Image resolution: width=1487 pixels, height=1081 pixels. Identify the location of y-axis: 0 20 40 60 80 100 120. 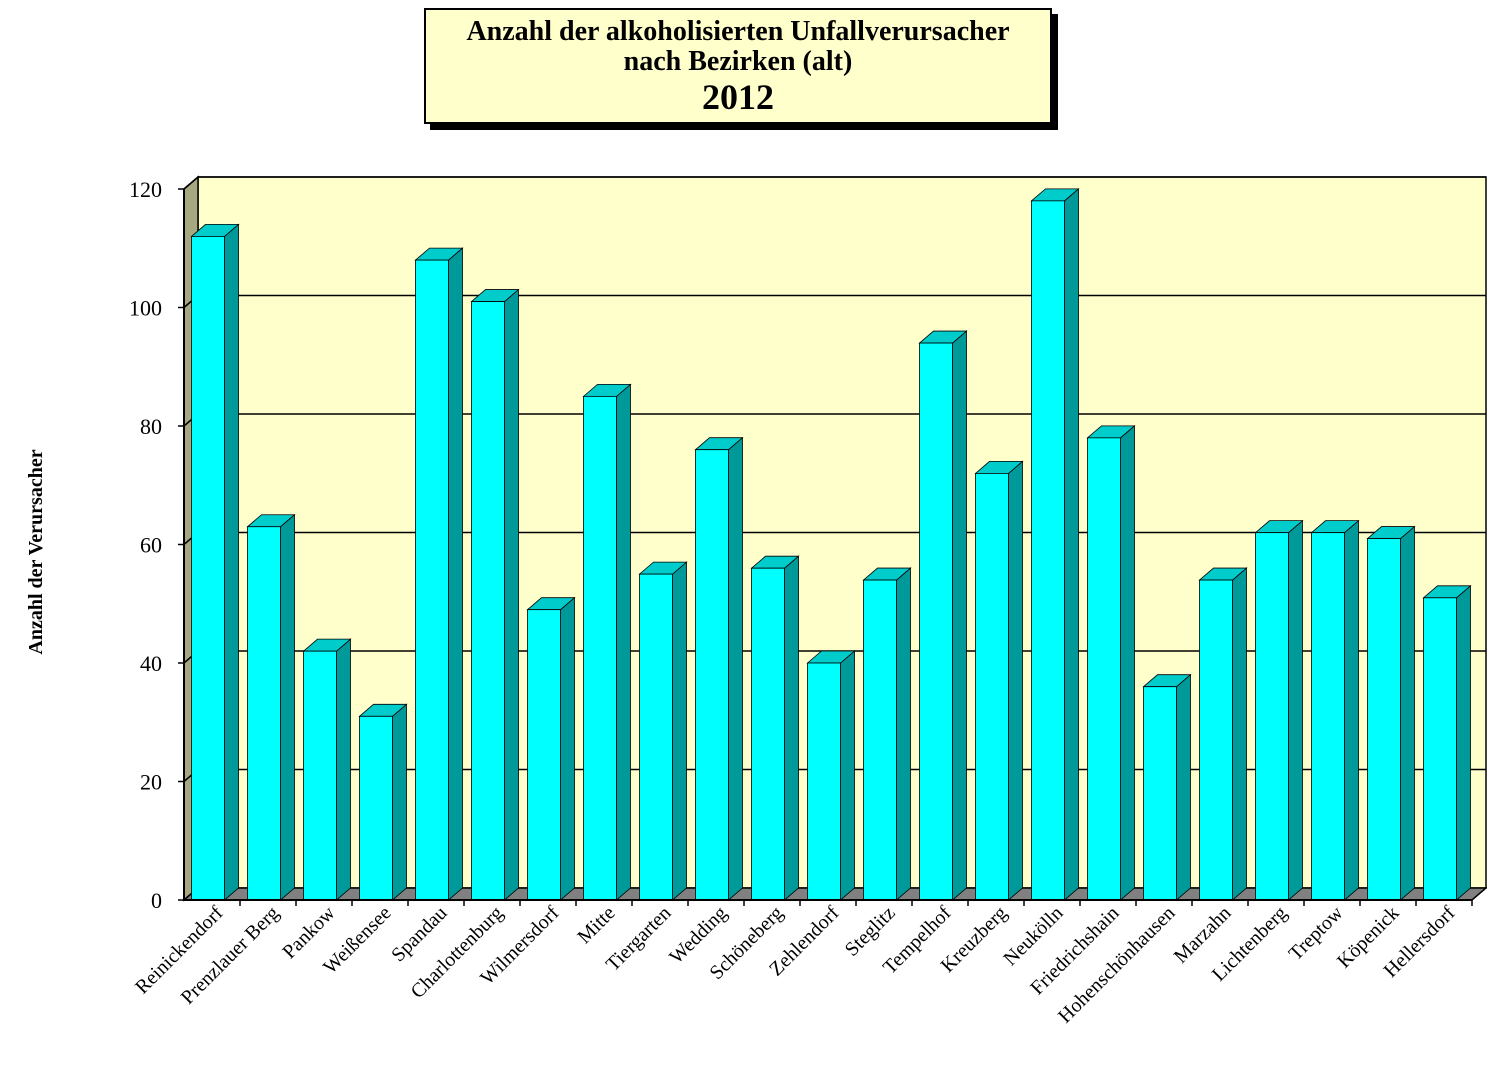
(157, 545).